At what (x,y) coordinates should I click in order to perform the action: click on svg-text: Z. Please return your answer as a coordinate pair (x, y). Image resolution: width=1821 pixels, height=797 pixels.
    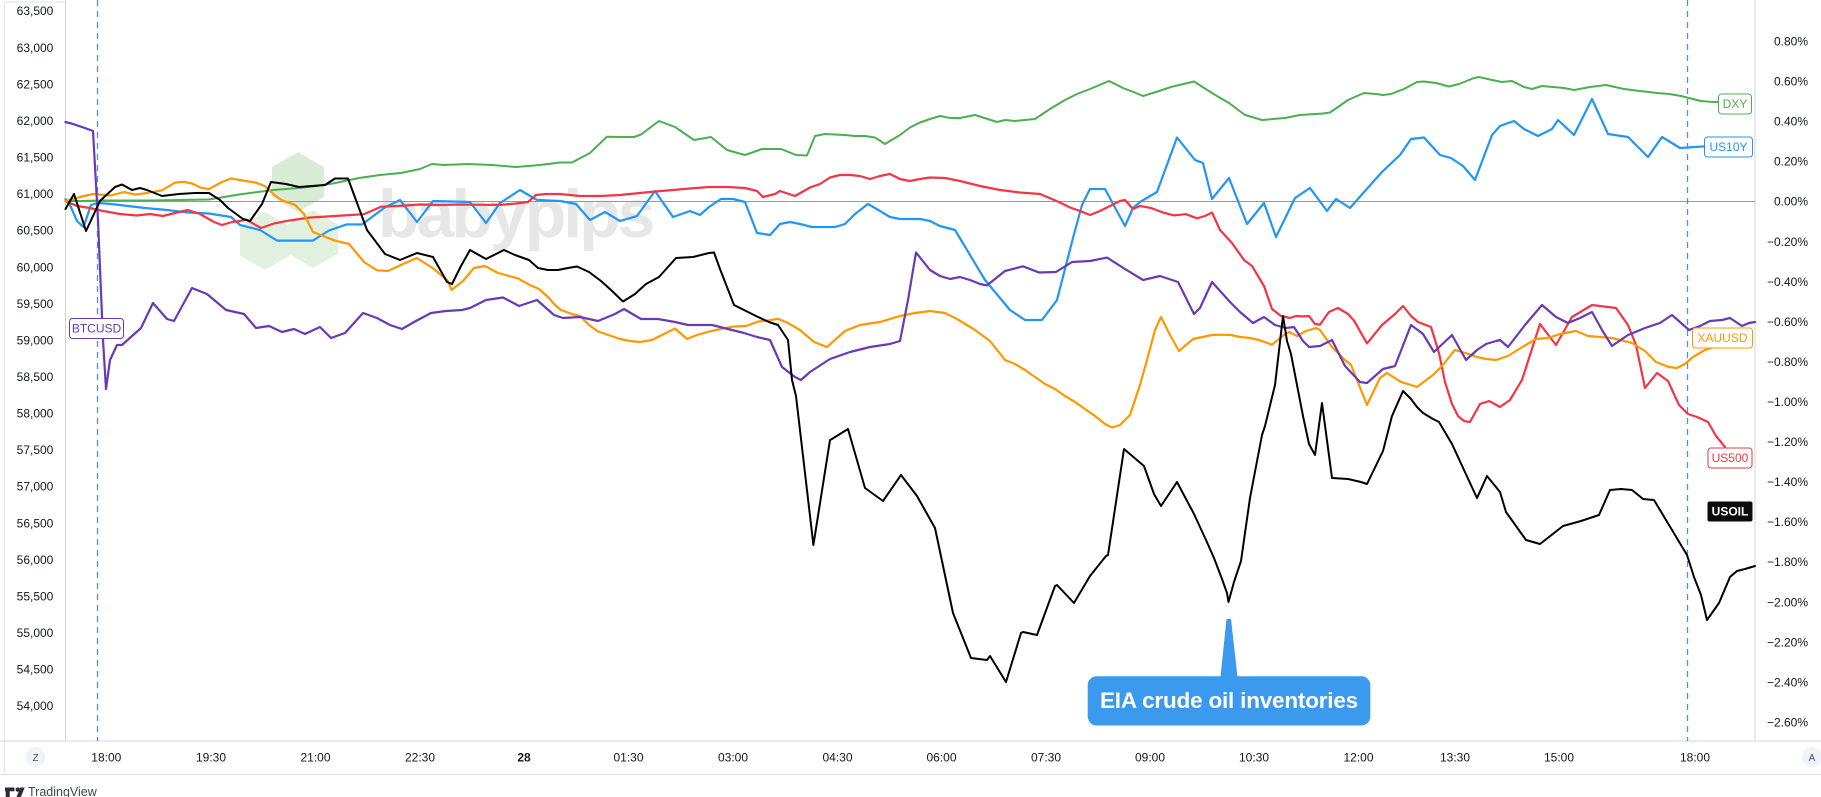
    Looking at the image, I should click on (35, 758).